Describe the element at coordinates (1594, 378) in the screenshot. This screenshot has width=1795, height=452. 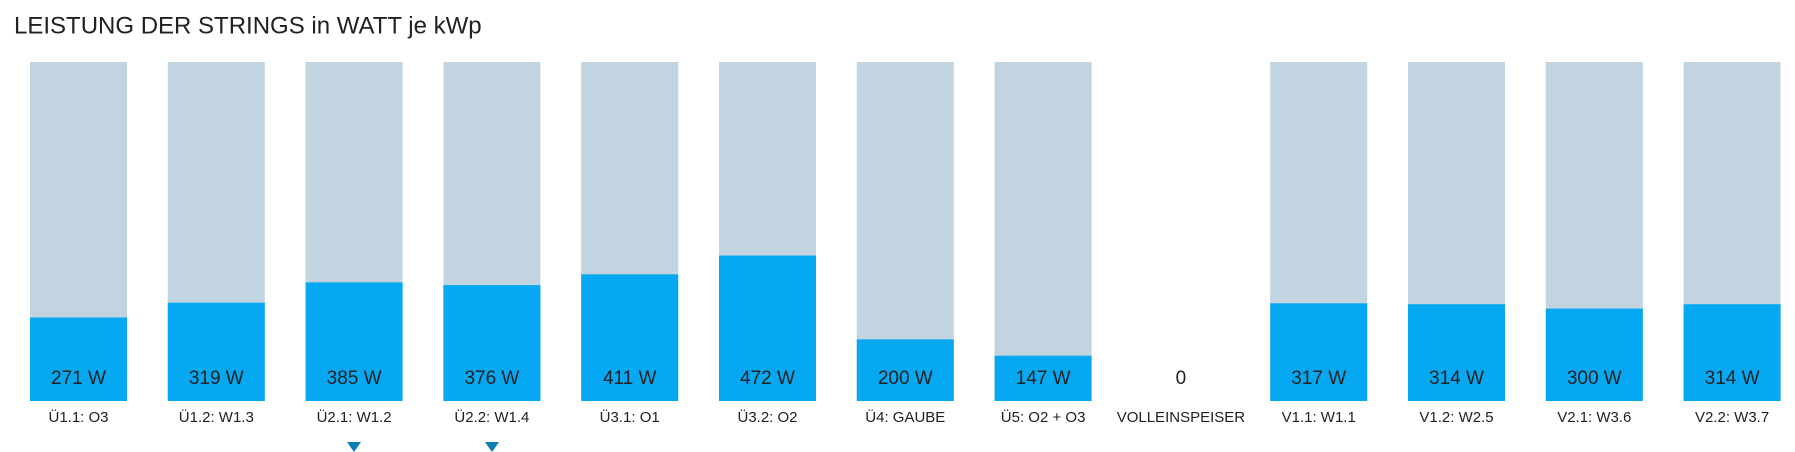
I see `value-label: 300 W` at that location.